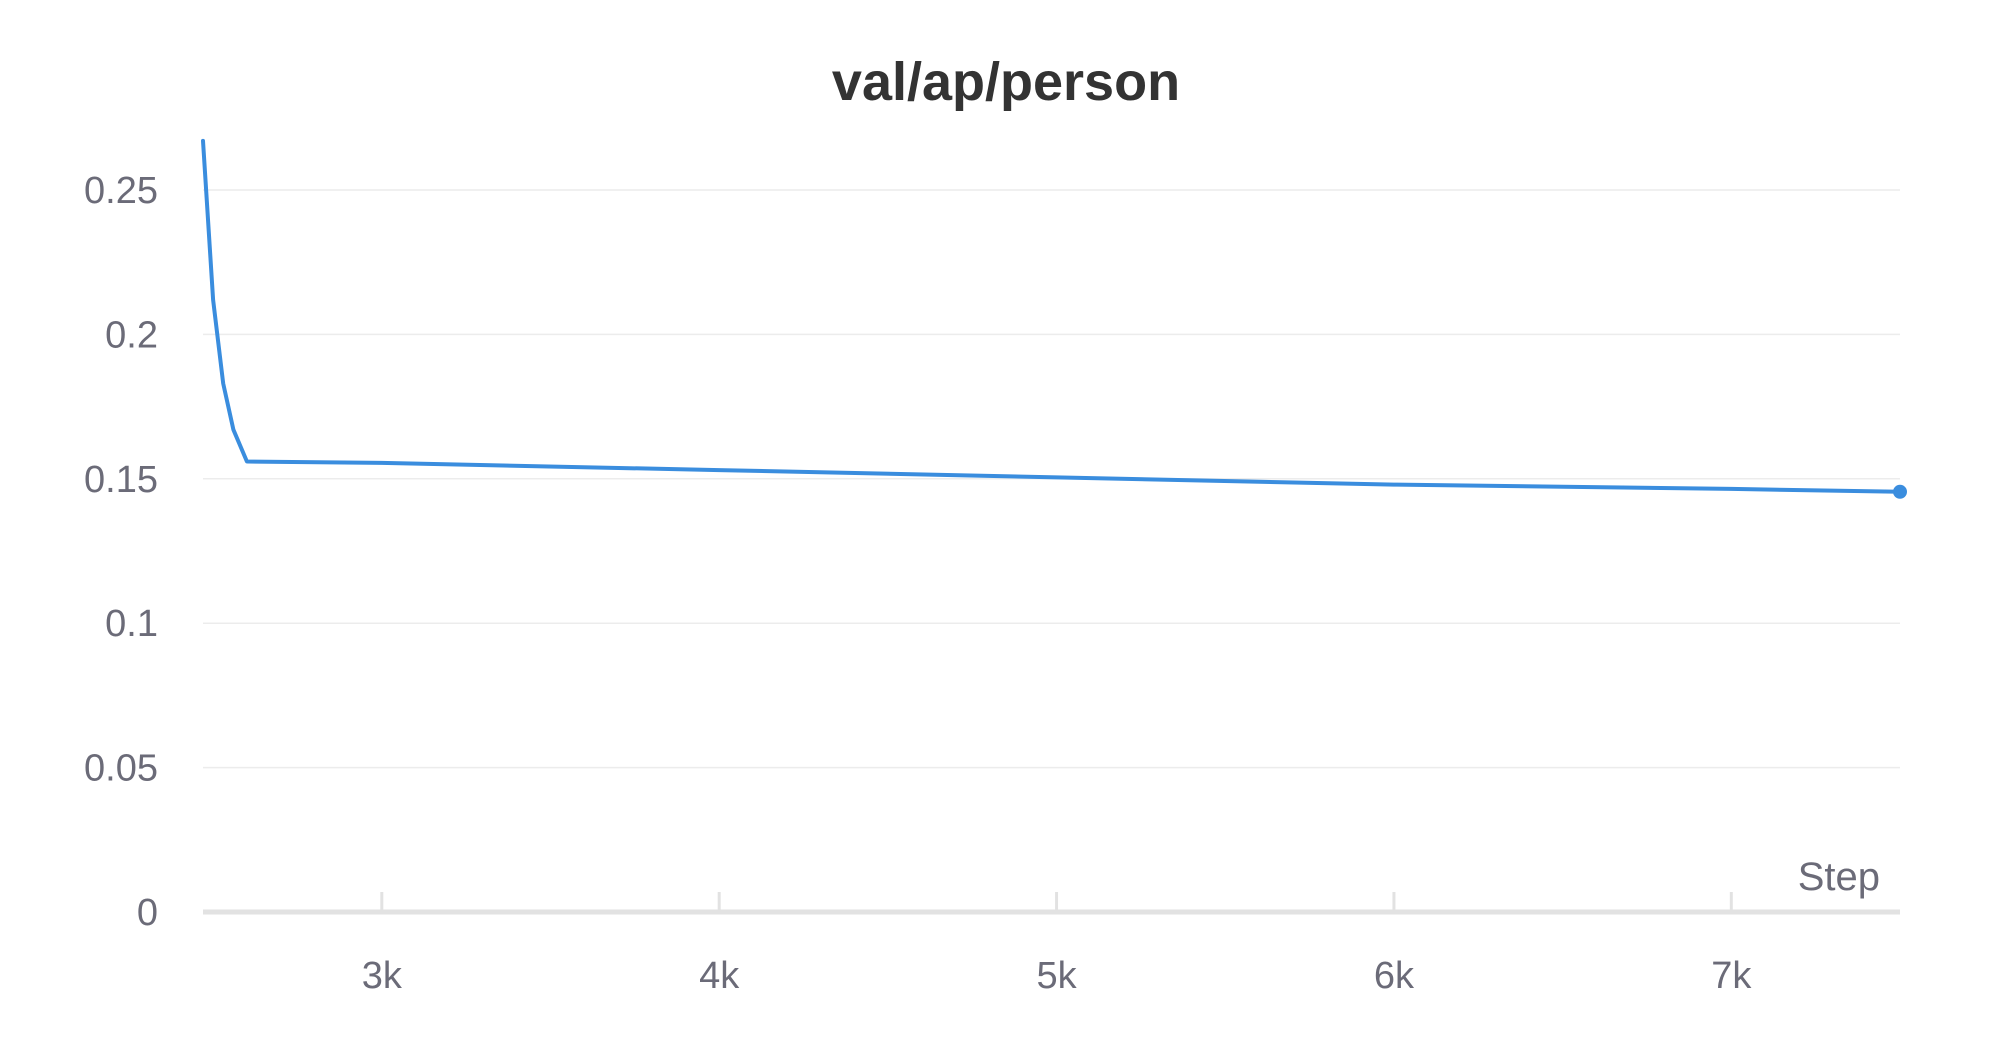 The height and width of the screenshot is (1051, 1999). What do you see at coordinates (719, 976) in the screenshot?
I see `x-tick-label: 4k` at bounding box center [719, 976].